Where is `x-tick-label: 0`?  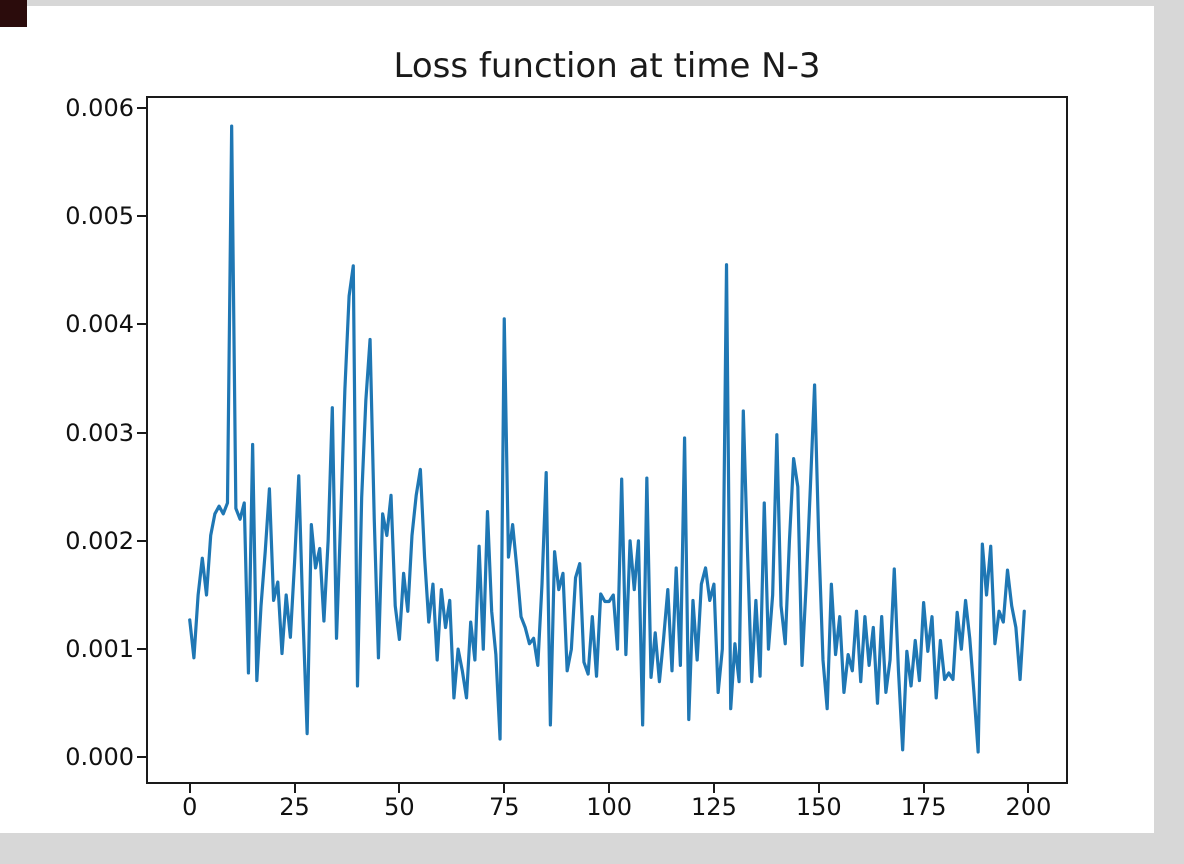
x-tick-label: 0 is located at coordinates (190, 807).